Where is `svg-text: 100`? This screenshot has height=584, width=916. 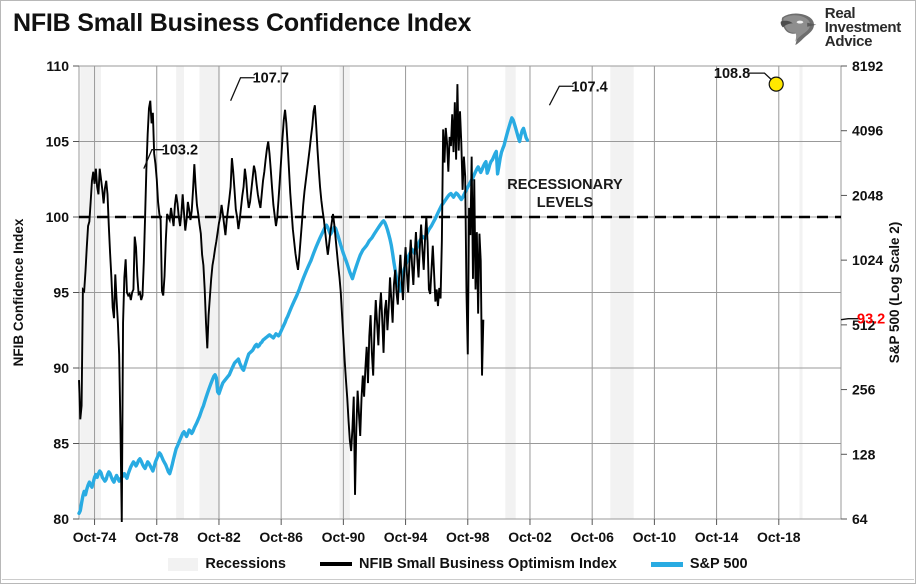
svg-text: 100 is located at coordinates (58, 217).